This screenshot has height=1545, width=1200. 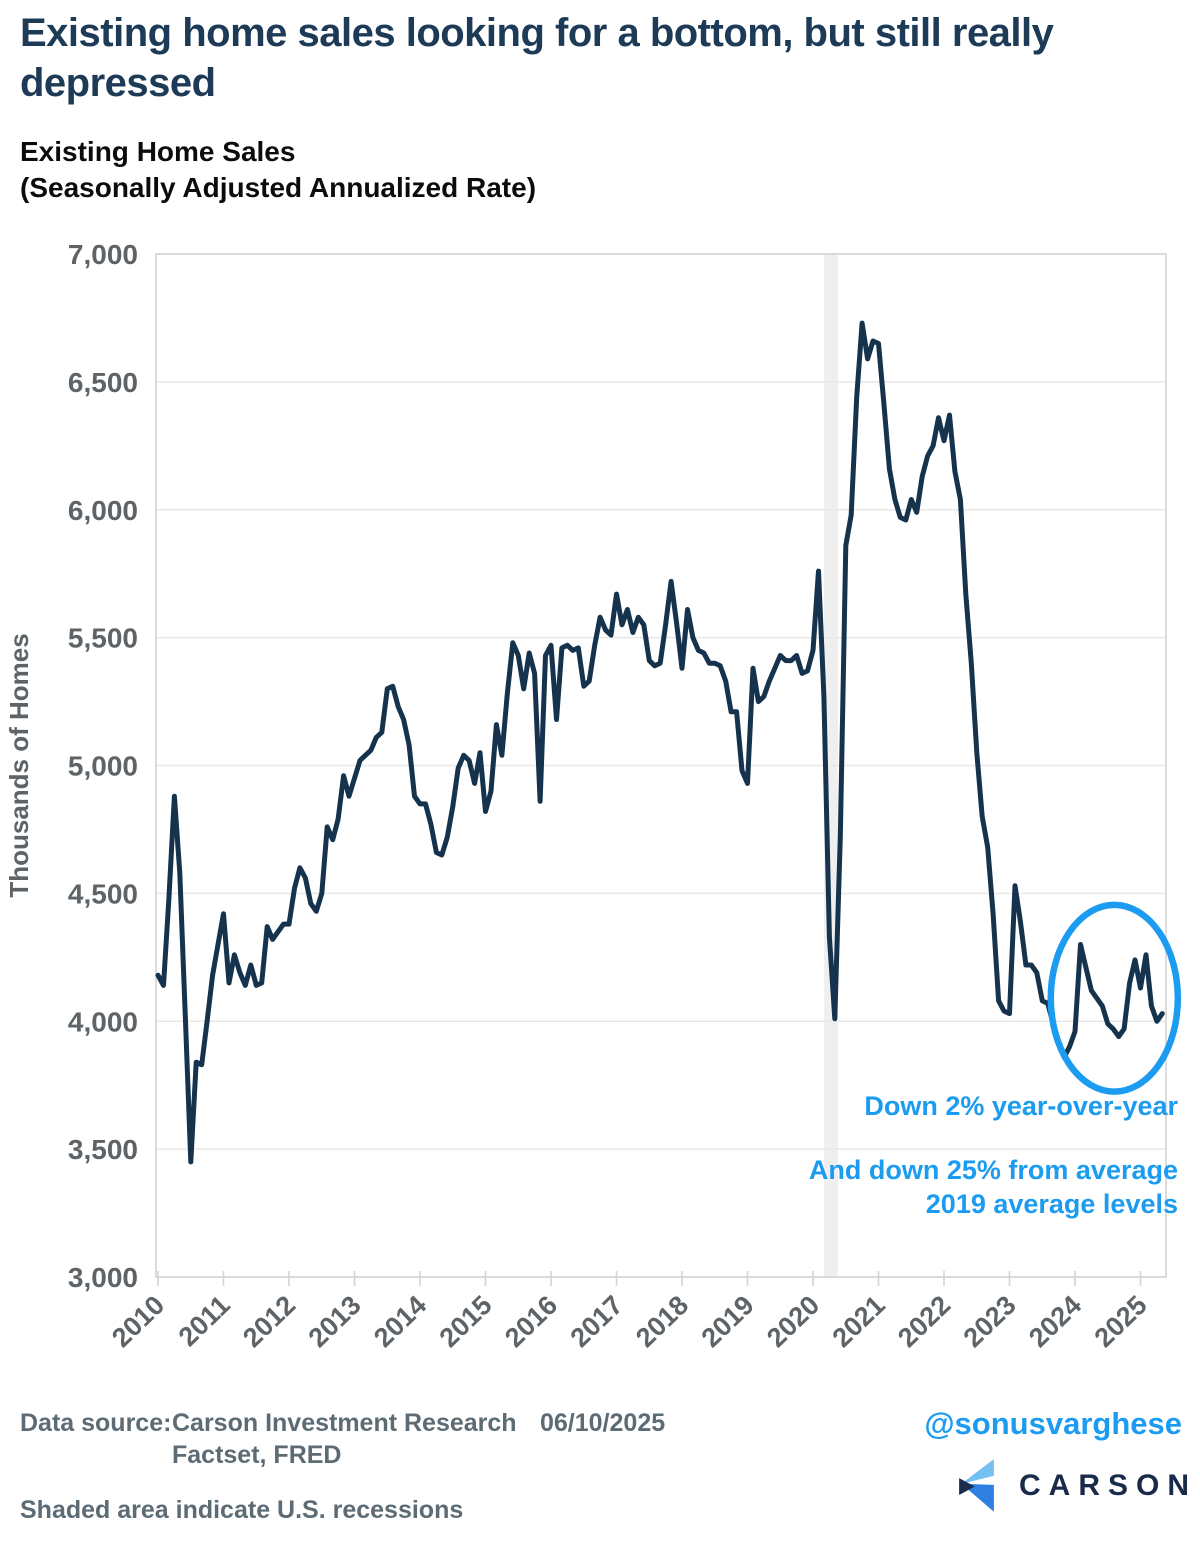 I want to click on chart-title-line1: Existing Home Sales, so click(x=158, y=151).